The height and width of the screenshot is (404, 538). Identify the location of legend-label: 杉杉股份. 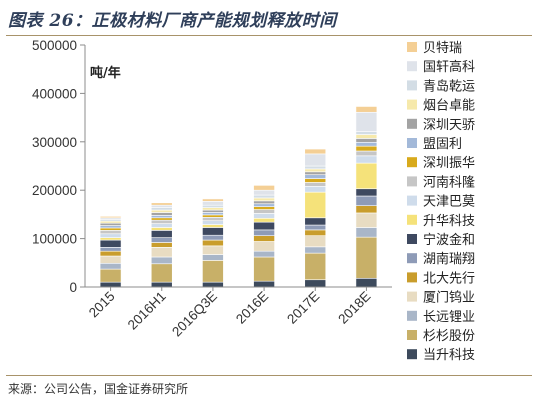
(449, 336).